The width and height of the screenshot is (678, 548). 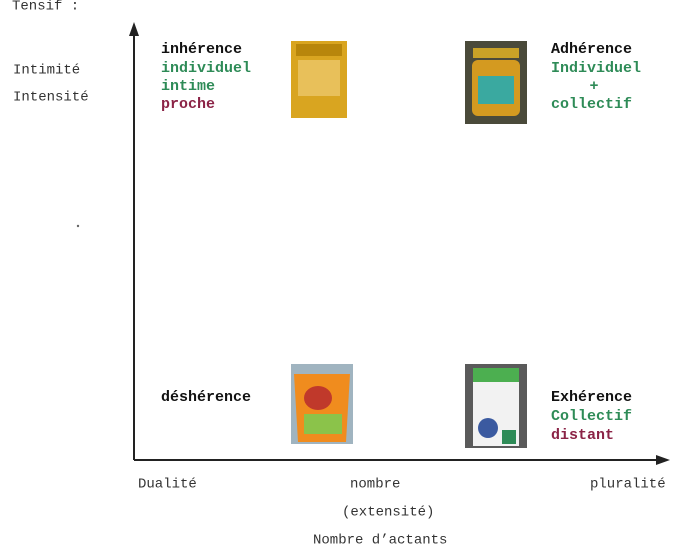 What do you see at coordinates (206, 397) in the screenshot?
I see `quadrant-title: déshérence` at bounding box center [206, 397].